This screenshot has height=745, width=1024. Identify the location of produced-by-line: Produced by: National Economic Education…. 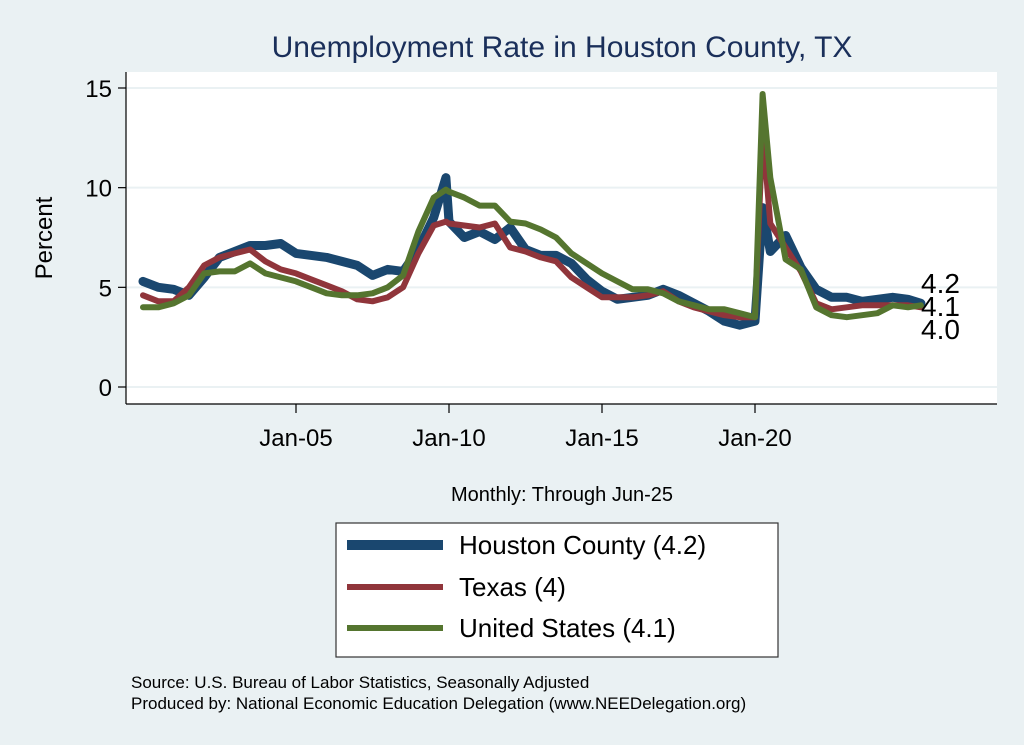
(438, 703).